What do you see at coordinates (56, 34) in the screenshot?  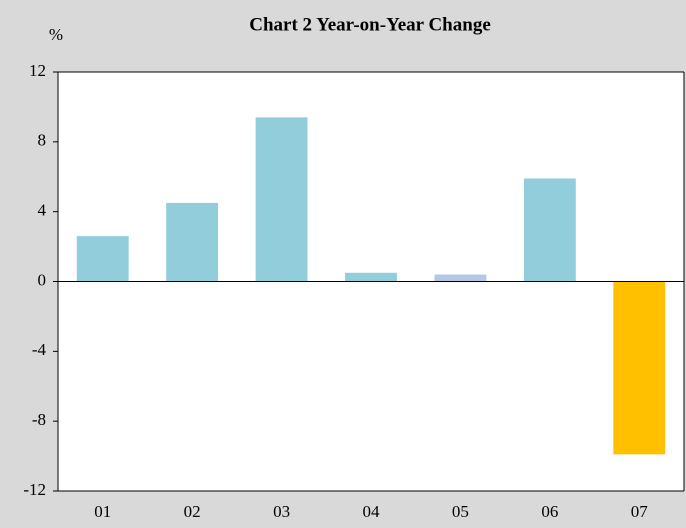 I see `y-axis-label: %` at bounding box center [56, 34].